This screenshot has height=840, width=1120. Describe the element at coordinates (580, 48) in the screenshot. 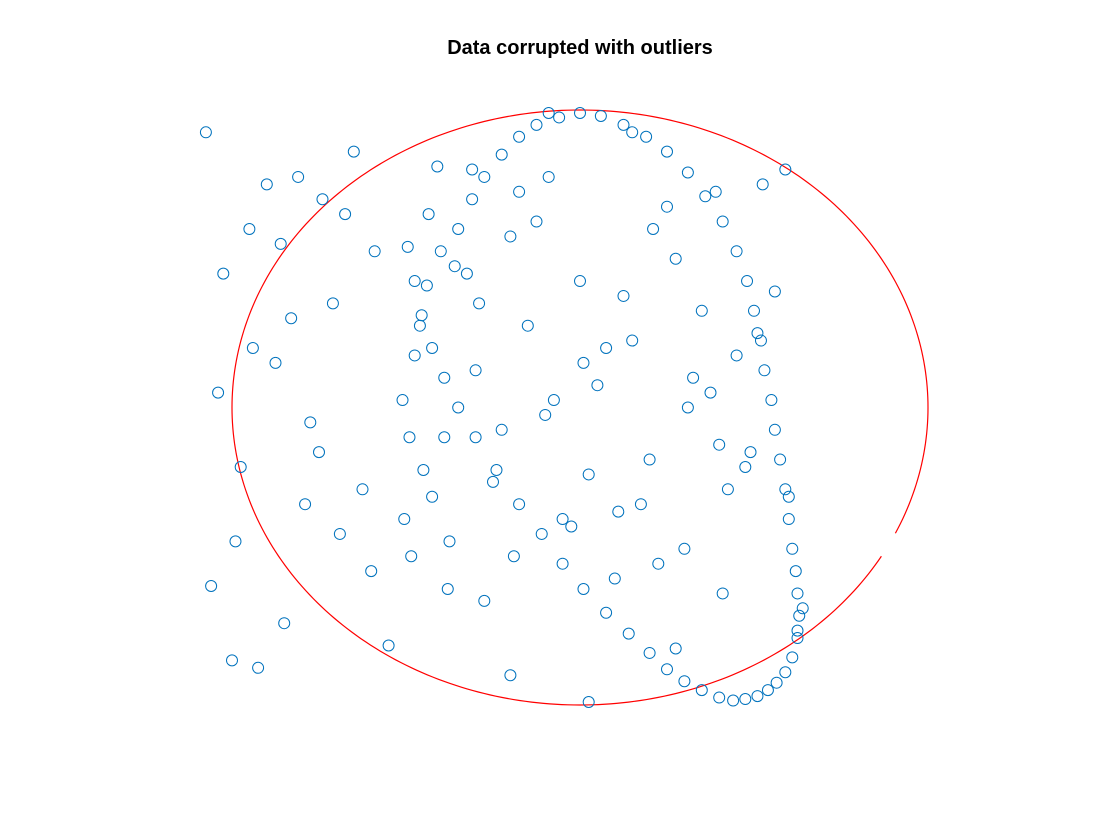

I see `chart-title: Data corrupted with outliers` at that location.